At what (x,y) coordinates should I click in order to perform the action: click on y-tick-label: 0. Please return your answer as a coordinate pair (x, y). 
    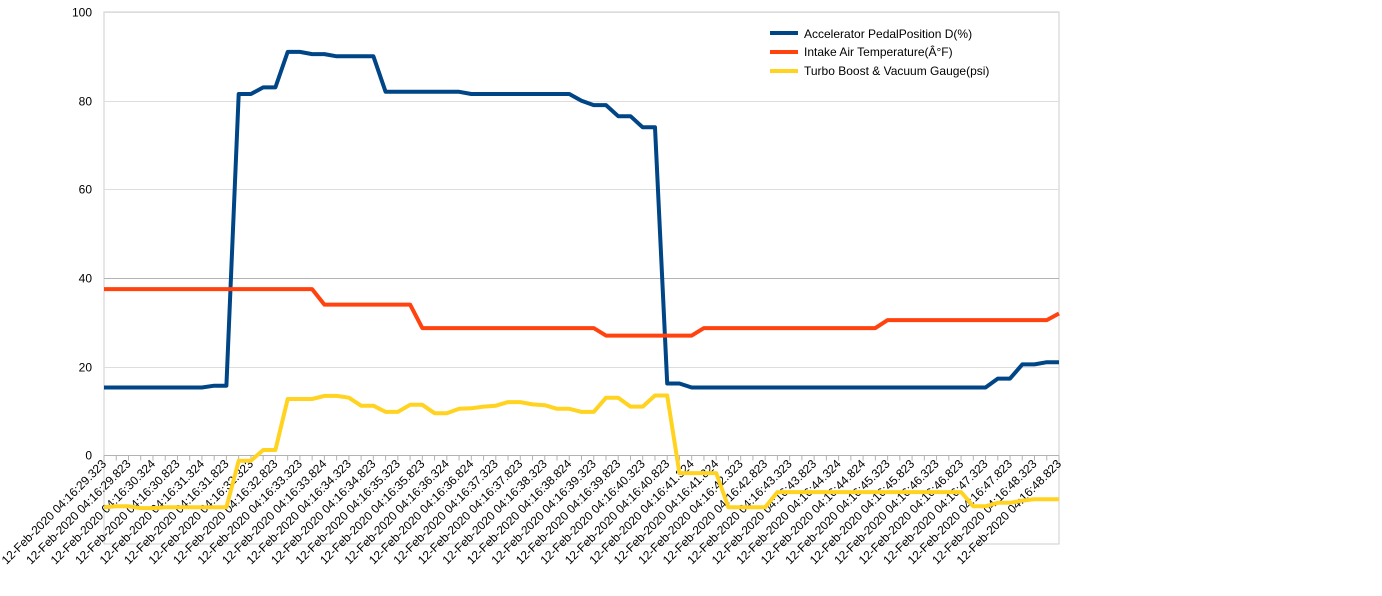
    Looking at the image, I should click on (88, 456).